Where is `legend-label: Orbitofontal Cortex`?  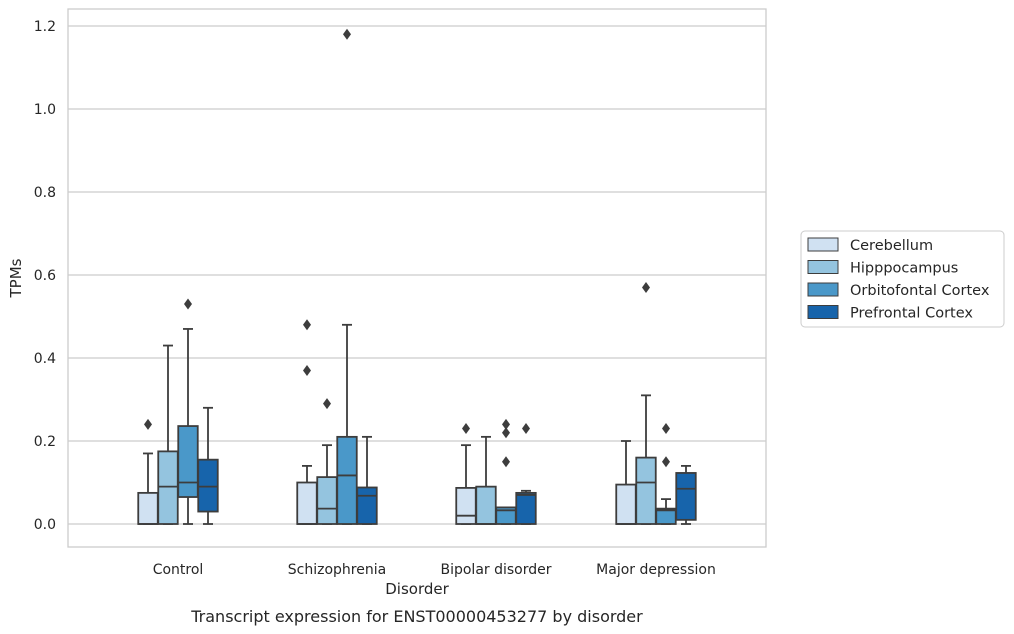 legend-label: Orbitofontal Cortex is located at coordinates (920, 291).